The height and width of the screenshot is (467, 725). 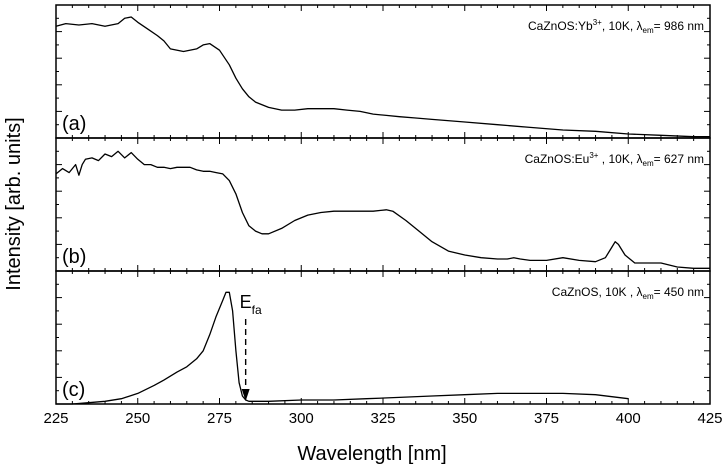 I want to click on x-tick-label: 225, so click(x=55, y=418).